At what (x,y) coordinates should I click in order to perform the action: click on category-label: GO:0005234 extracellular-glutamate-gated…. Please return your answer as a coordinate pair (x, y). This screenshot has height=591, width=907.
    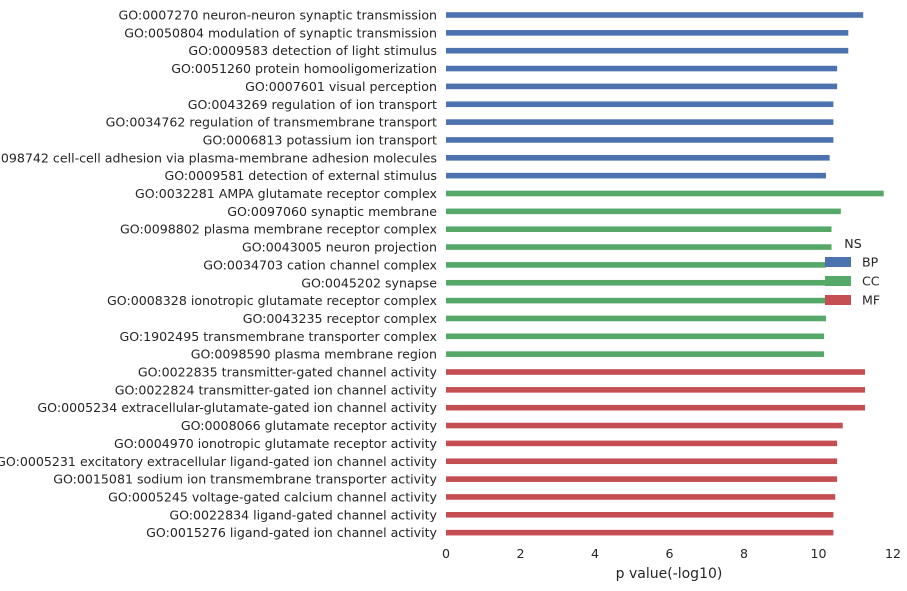
    Looking at the image, I should click on (237, 407).